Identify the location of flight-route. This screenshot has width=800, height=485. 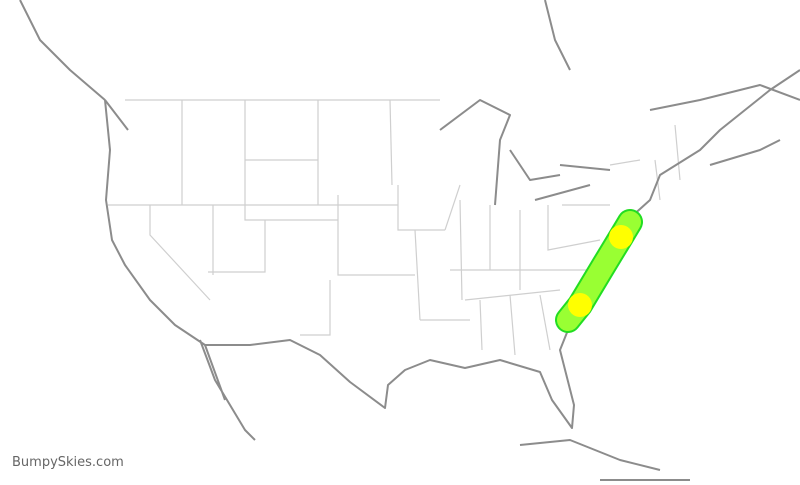
(599, 271).